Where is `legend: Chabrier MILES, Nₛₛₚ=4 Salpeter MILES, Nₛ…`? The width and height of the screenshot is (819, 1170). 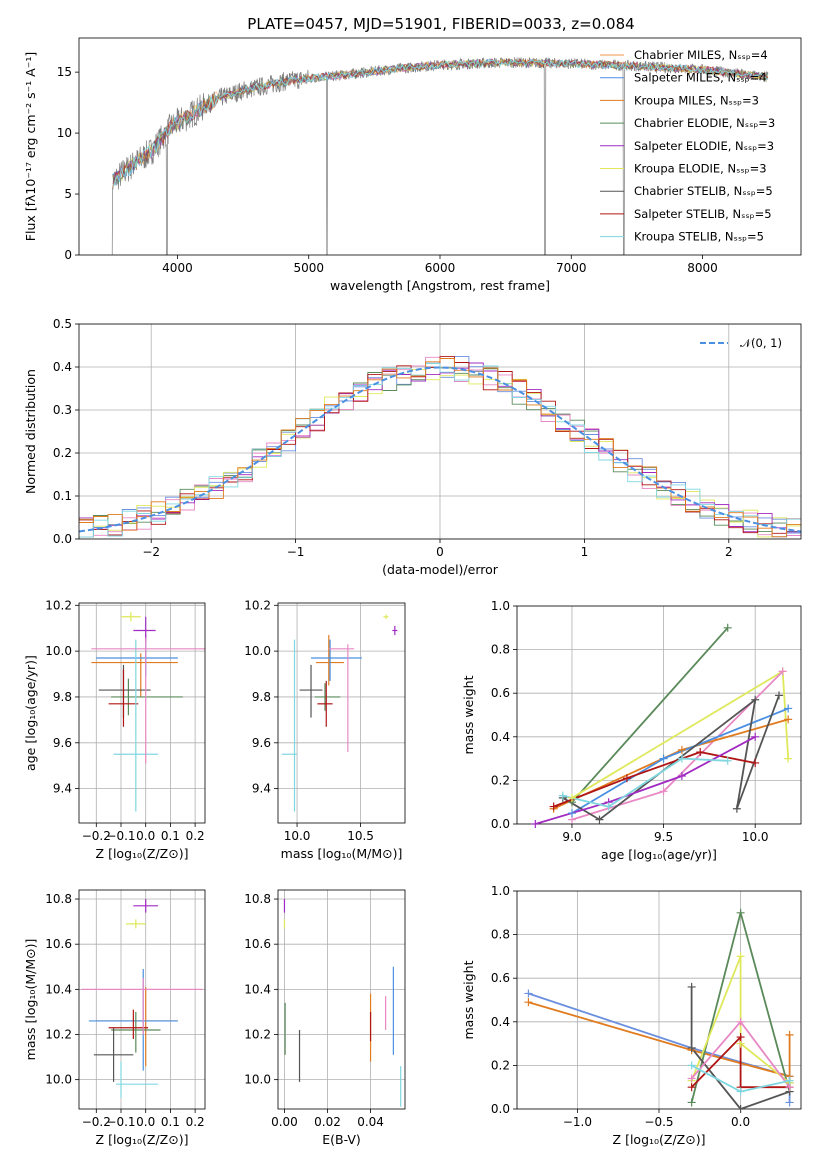 legend: Chabrier MILES, Nₛₛₚ=4 Salpeter MILES, Nₛ… is located at coordinates (687, 146).